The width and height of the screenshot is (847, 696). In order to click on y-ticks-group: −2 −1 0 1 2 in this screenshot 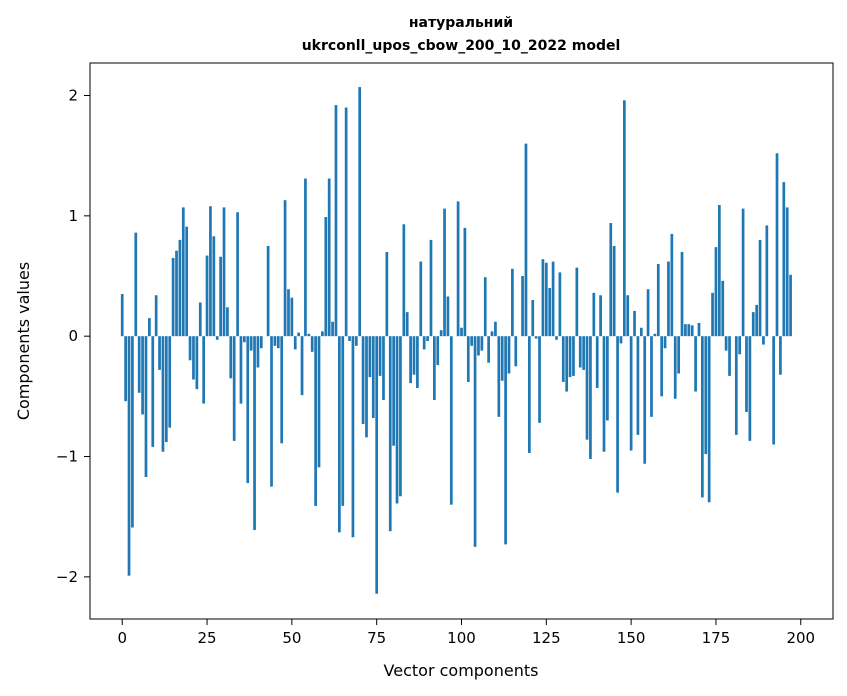, I will do `click(73, 336)`.